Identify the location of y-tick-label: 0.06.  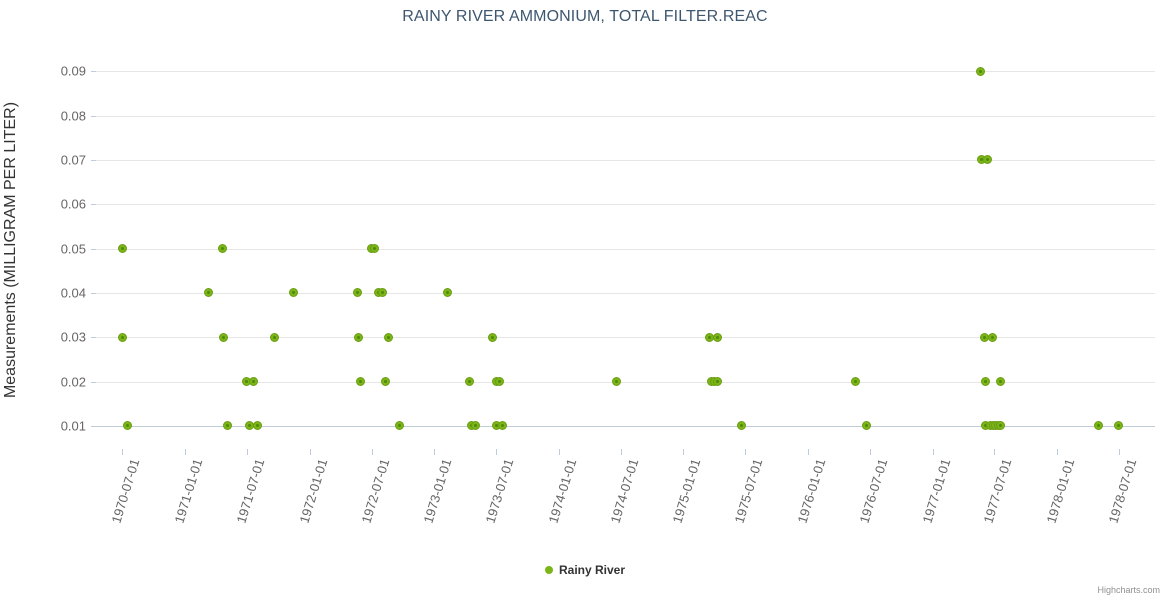
(73, 204).